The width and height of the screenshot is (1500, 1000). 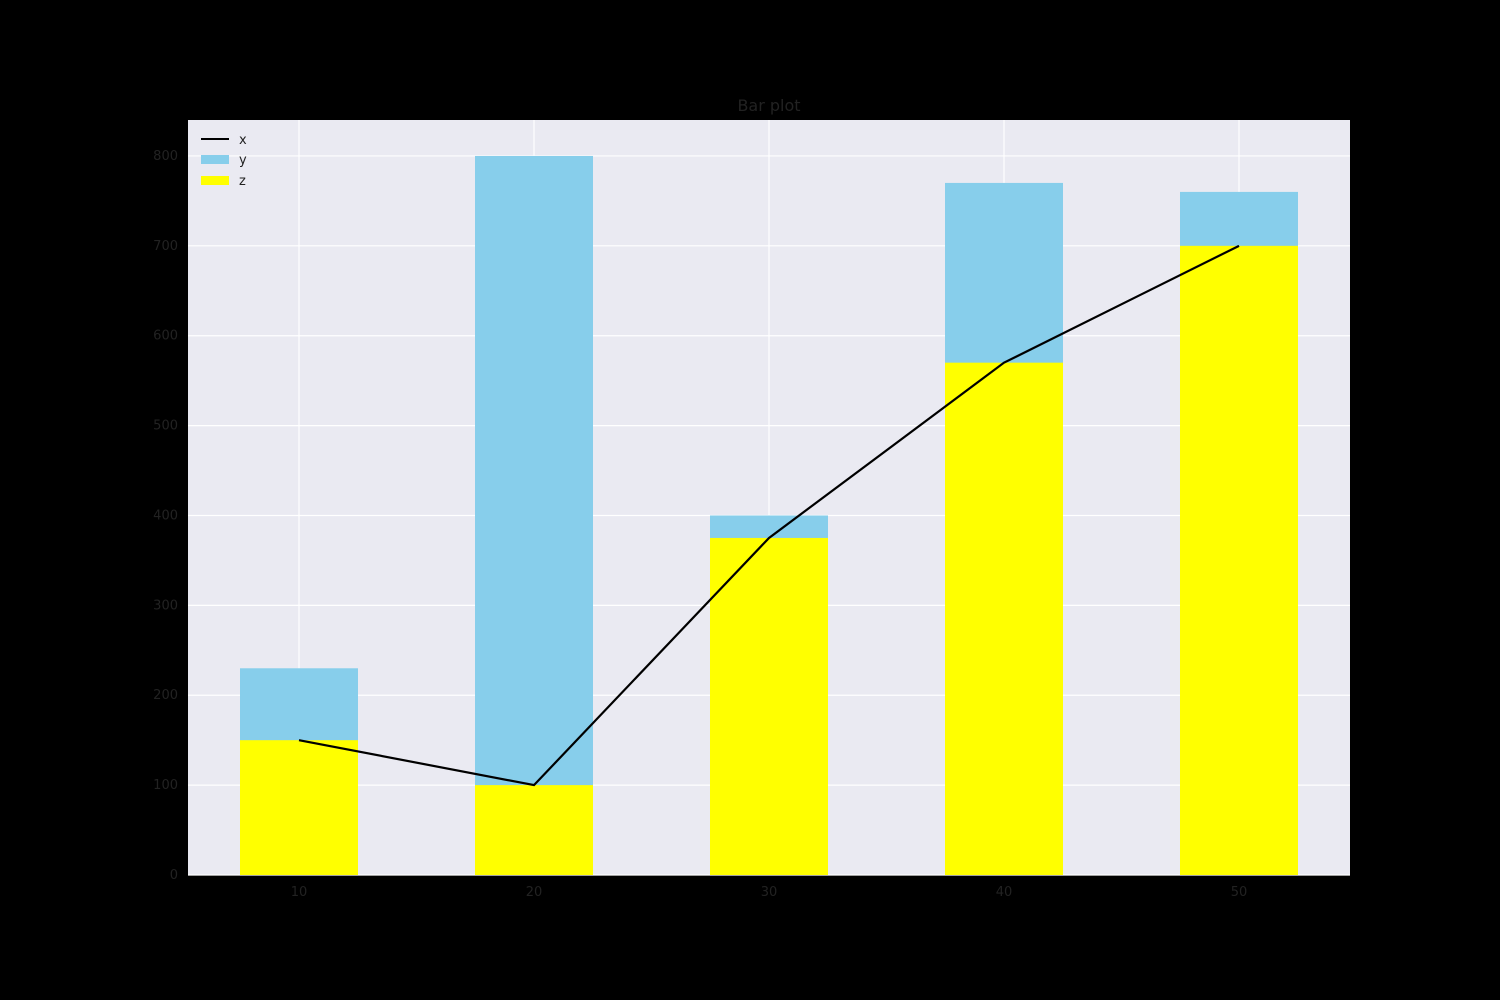 I want to click on x-tick-label: 40, so click(x=1004, y=892).